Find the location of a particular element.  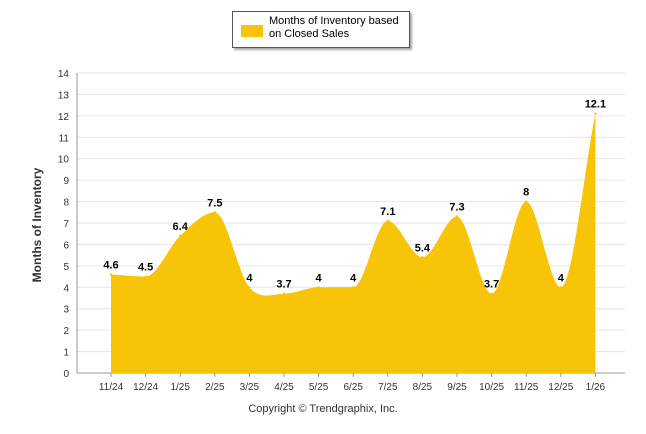

data-label: 7.5 is located at coordinates (214, 203).